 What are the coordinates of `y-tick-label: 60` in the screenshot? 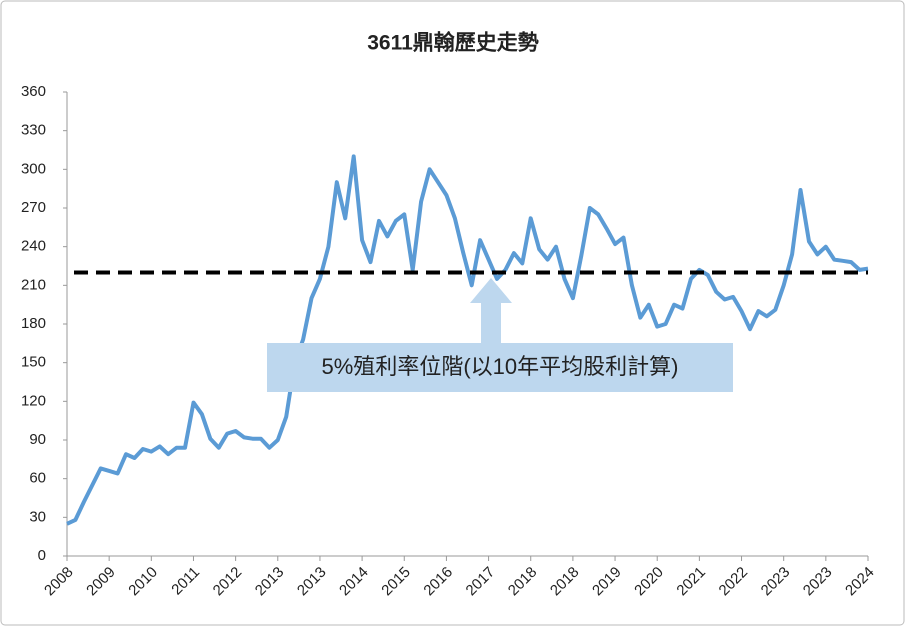 It's located at (37, 478).